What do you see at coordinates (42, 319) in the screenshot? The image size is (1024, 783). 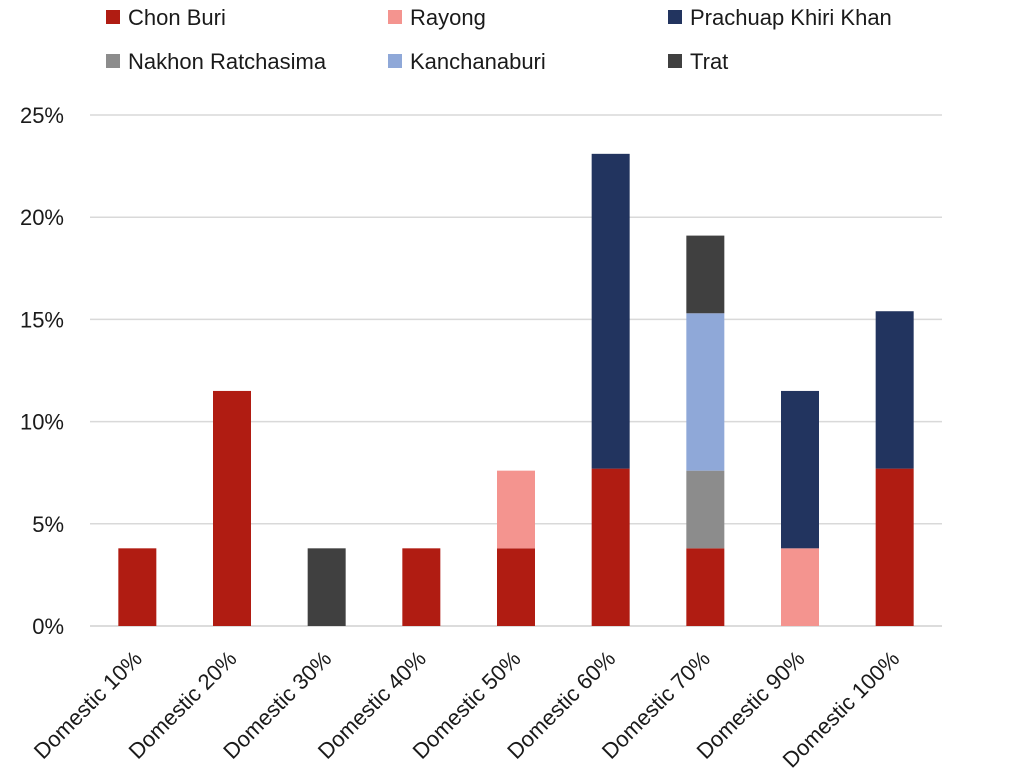 I see `y-tick-label: 15%` at bounding box center [42, 319].